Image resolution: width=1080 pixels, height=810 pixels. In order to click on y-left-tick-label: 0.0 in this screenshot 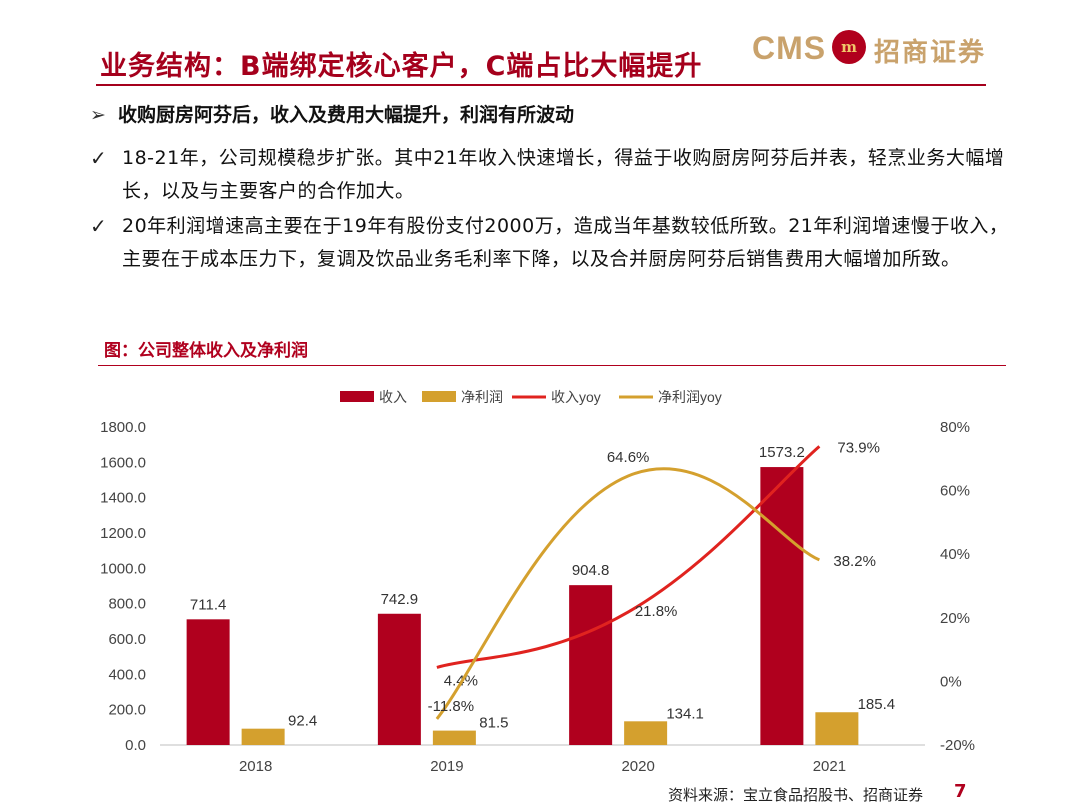, I will do `click(135, 745)`.